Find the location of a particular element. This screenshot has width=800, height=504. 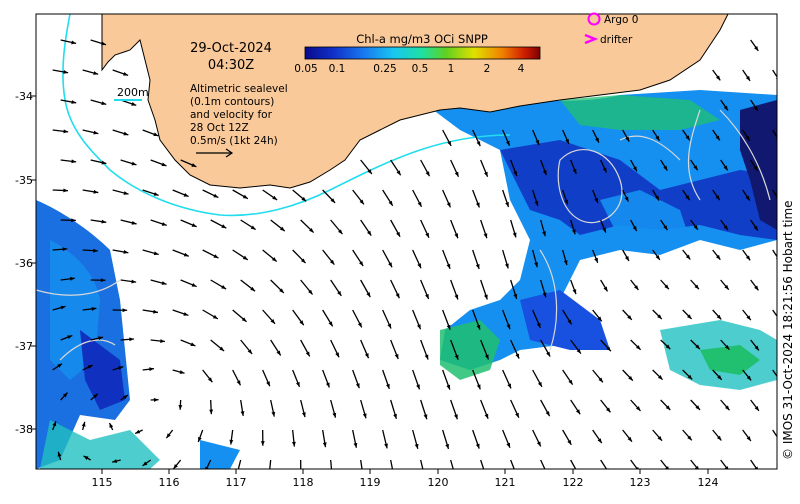

lat-tick-label: -38 is located at coordinates (24, 429).